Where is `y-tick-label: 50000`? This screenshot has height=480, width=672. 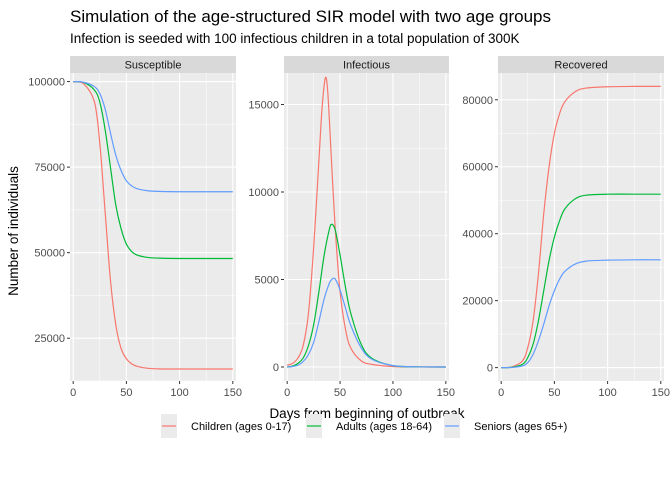 y-tick-label: 50000 is located at coordinates (49, 254).